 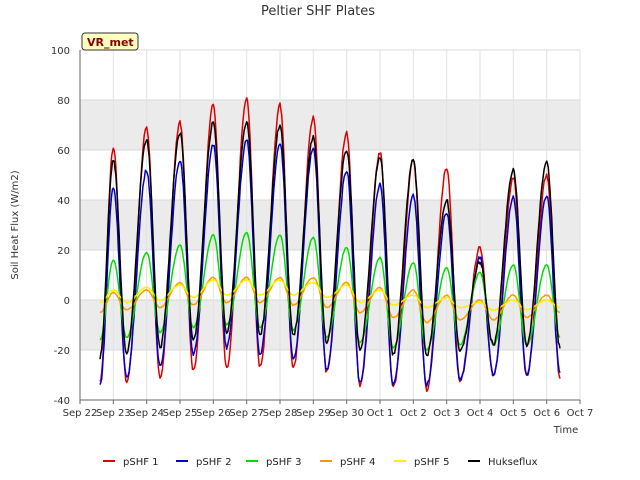 I want to click on x-tick-label: Oct 4, so click(x=480, y=413).